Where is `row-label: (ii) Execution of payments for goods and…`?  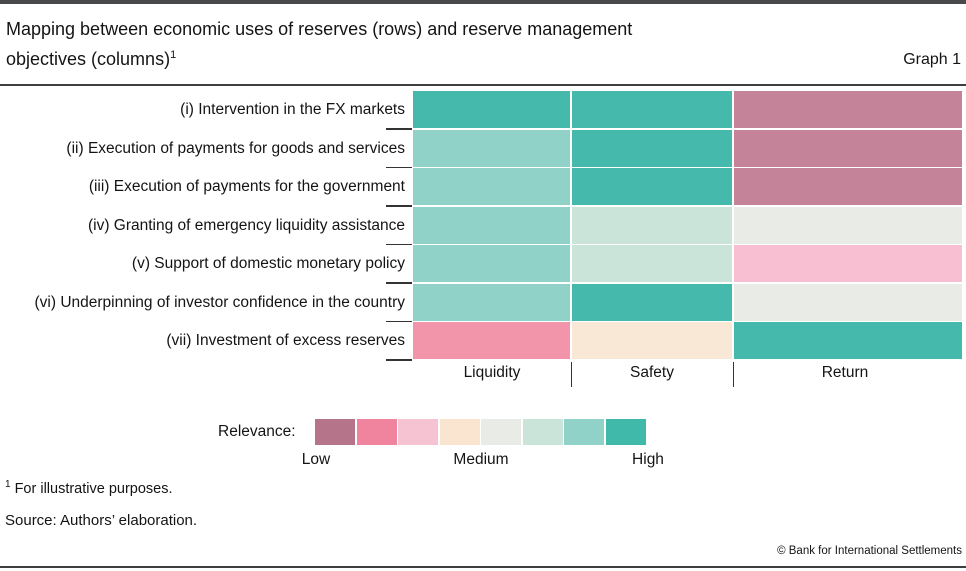
row-label: (ii) Execution of payments for goods and… is located at coordinates (235, 148).